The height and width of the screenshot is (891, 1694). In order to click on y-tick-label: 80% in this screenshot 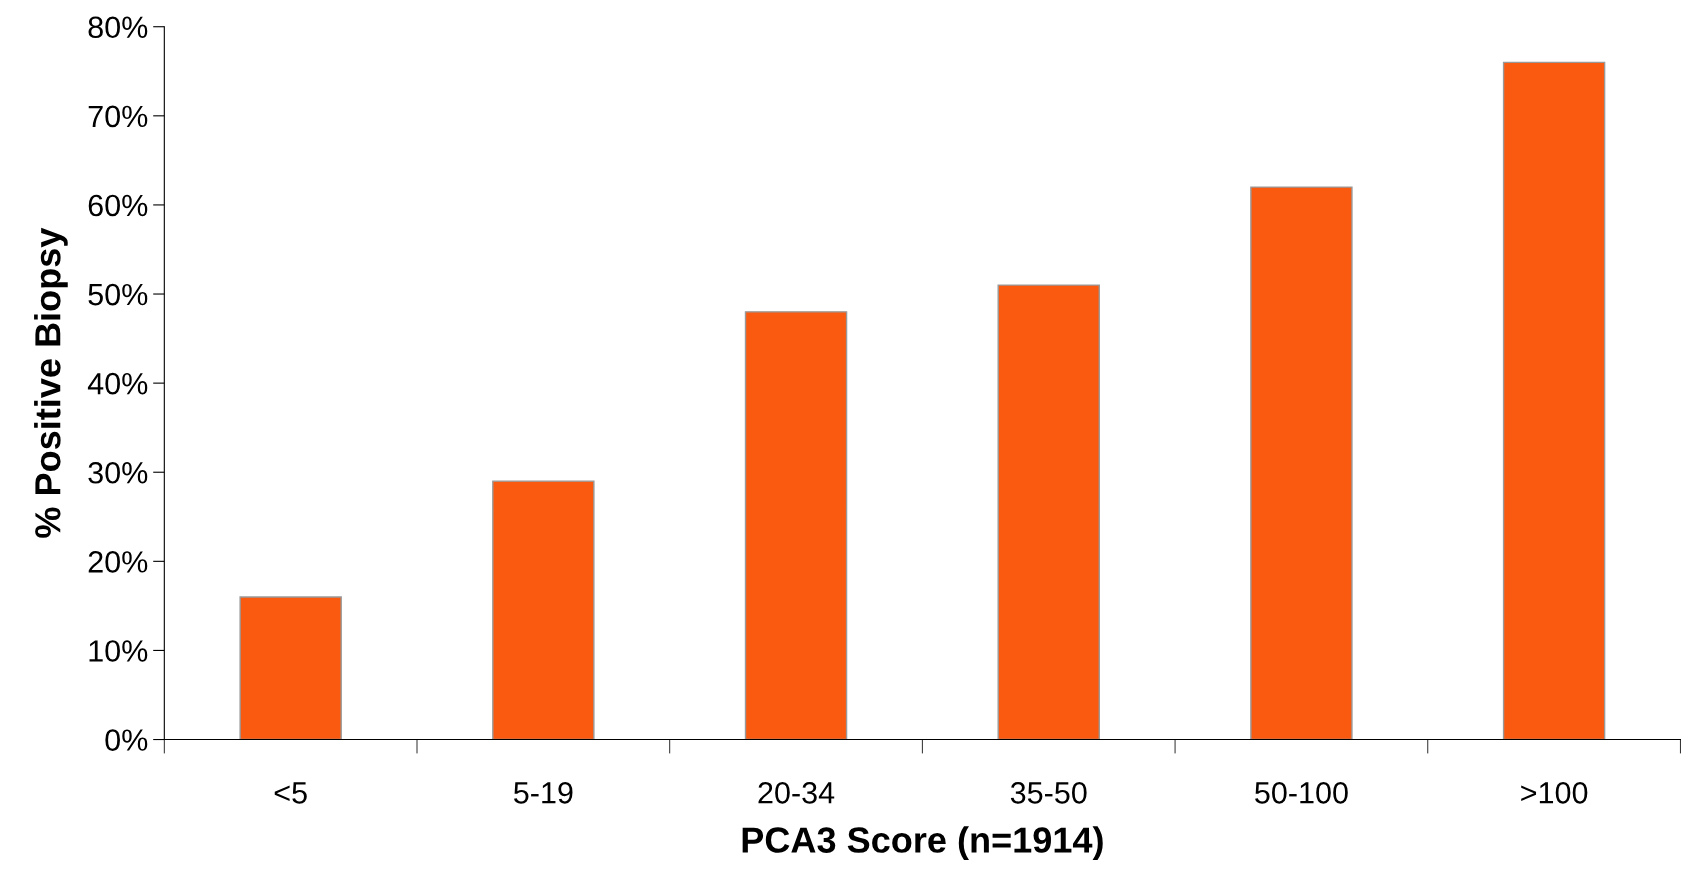, I will do `click(118, 27)`.